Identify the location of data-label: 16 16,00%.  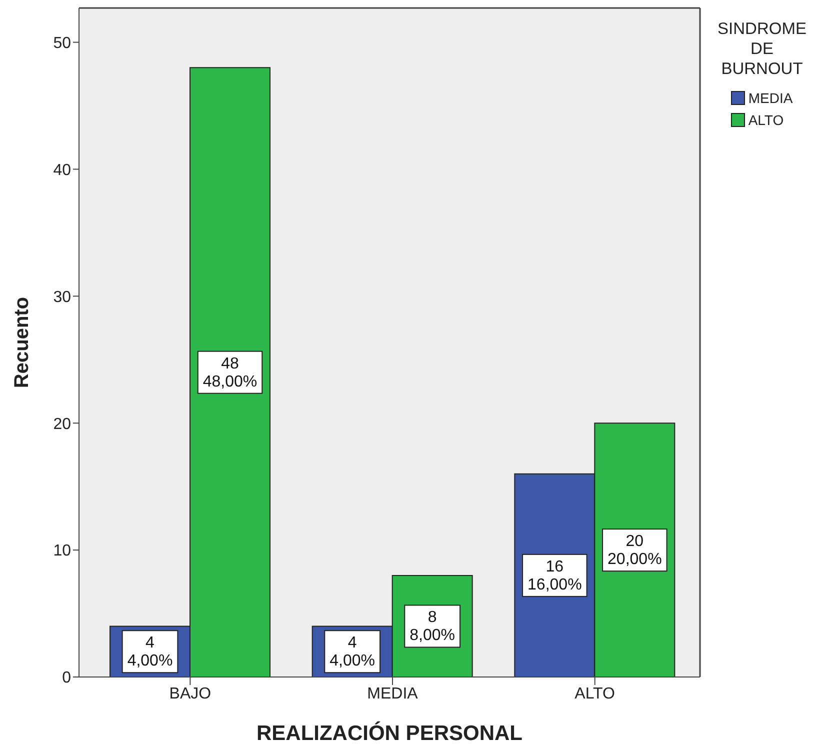
(555, 576).